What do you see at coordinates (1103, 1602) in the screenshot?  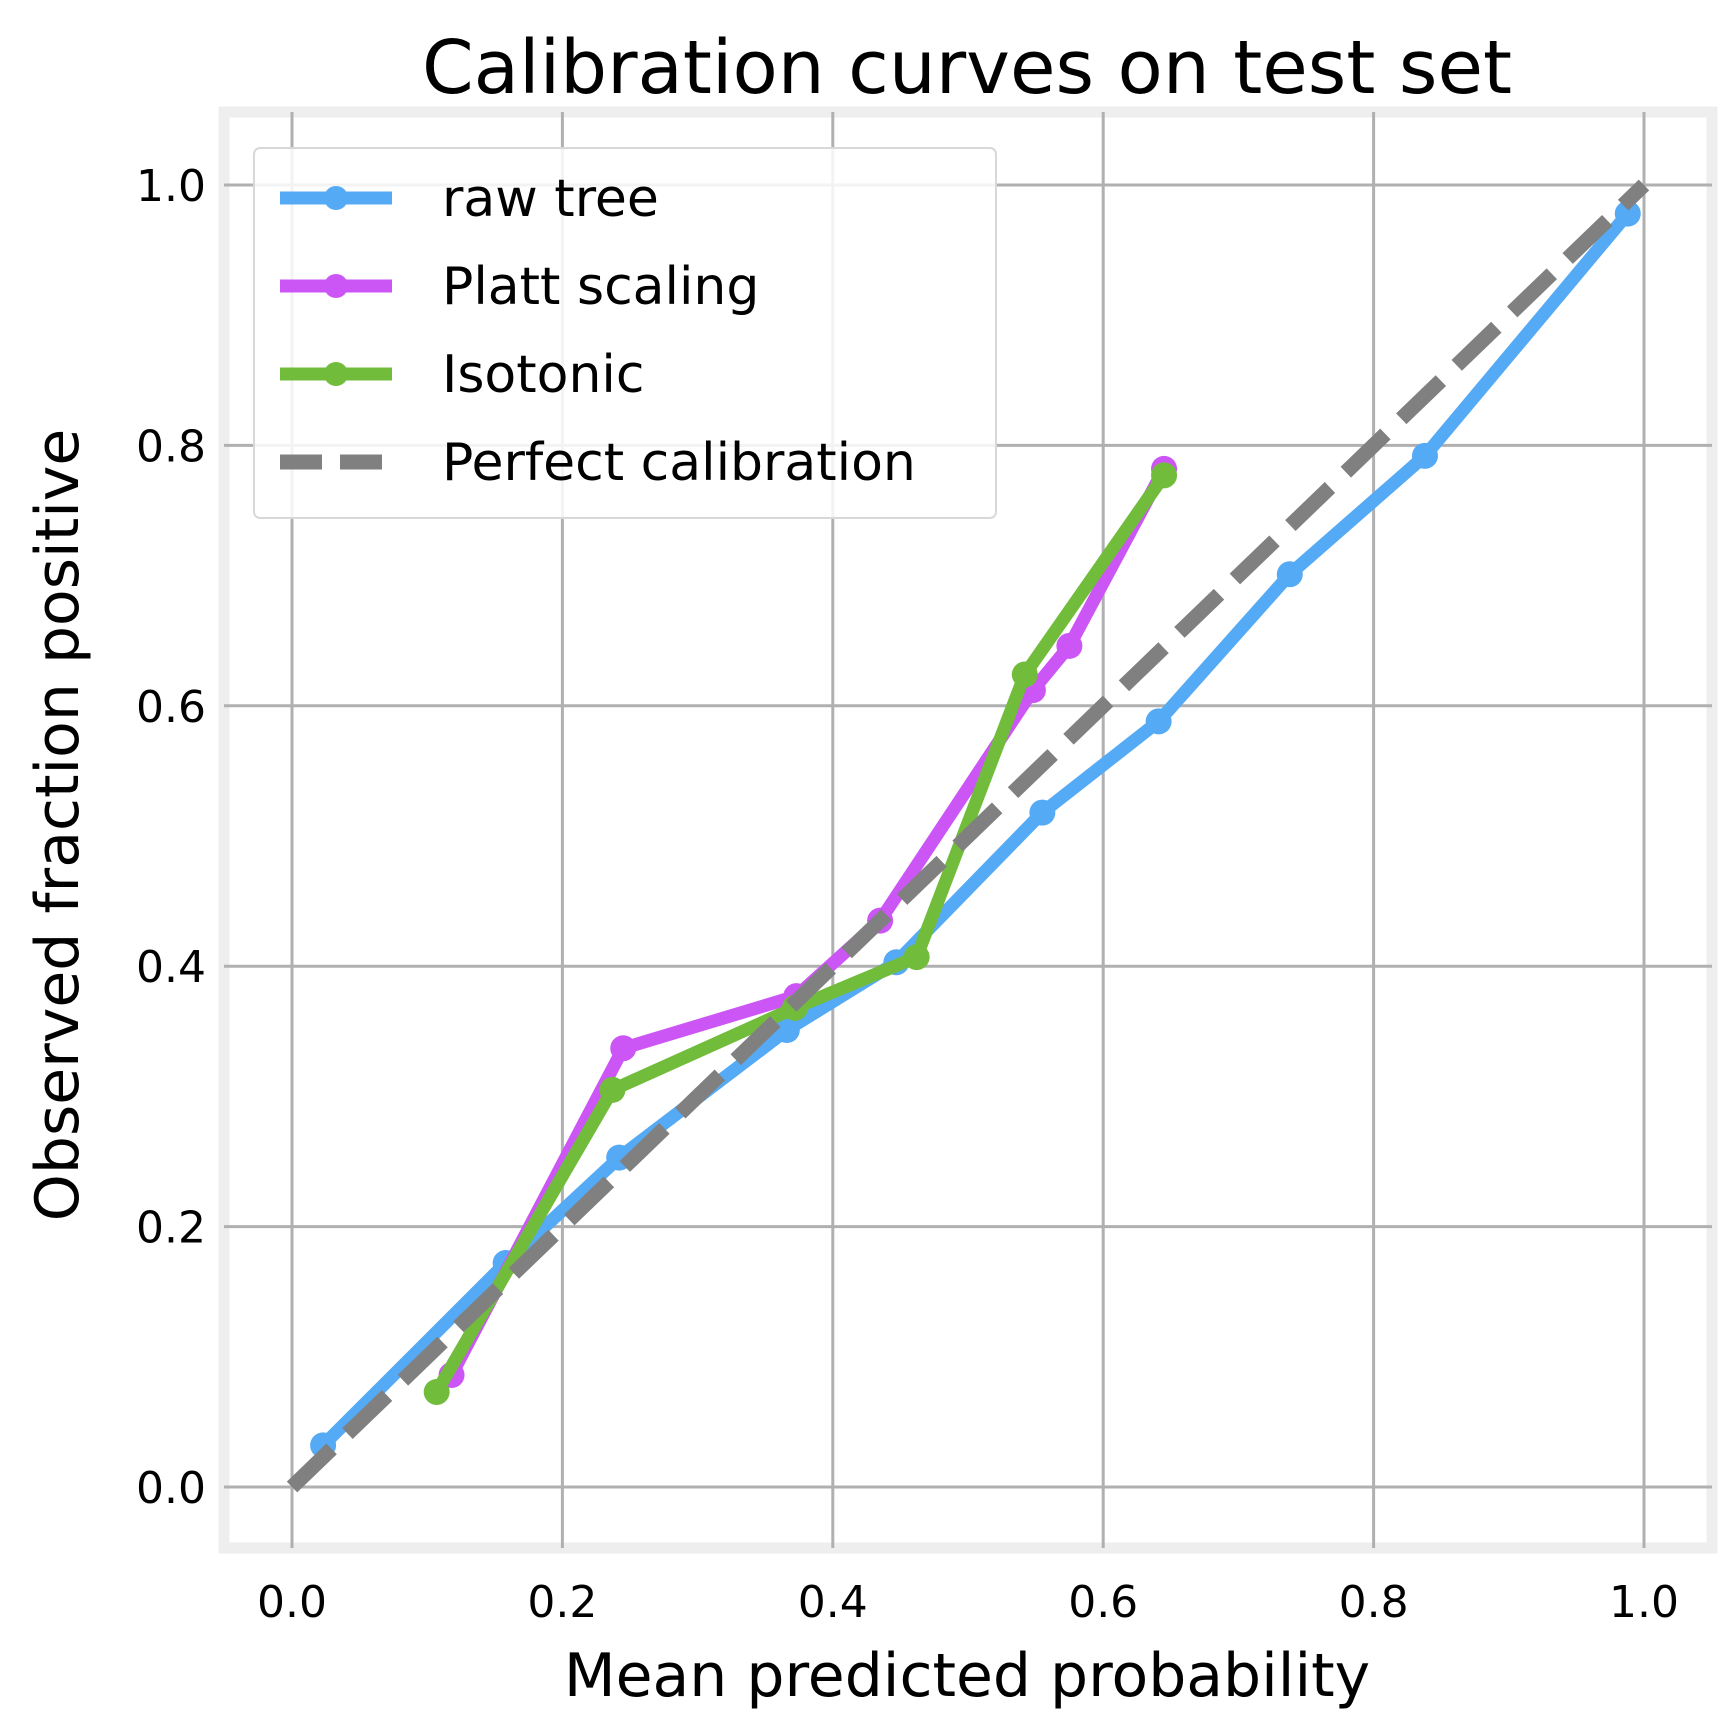 I see `x-tick-label-3: 0.6` at bounding box center [1103, 1602].